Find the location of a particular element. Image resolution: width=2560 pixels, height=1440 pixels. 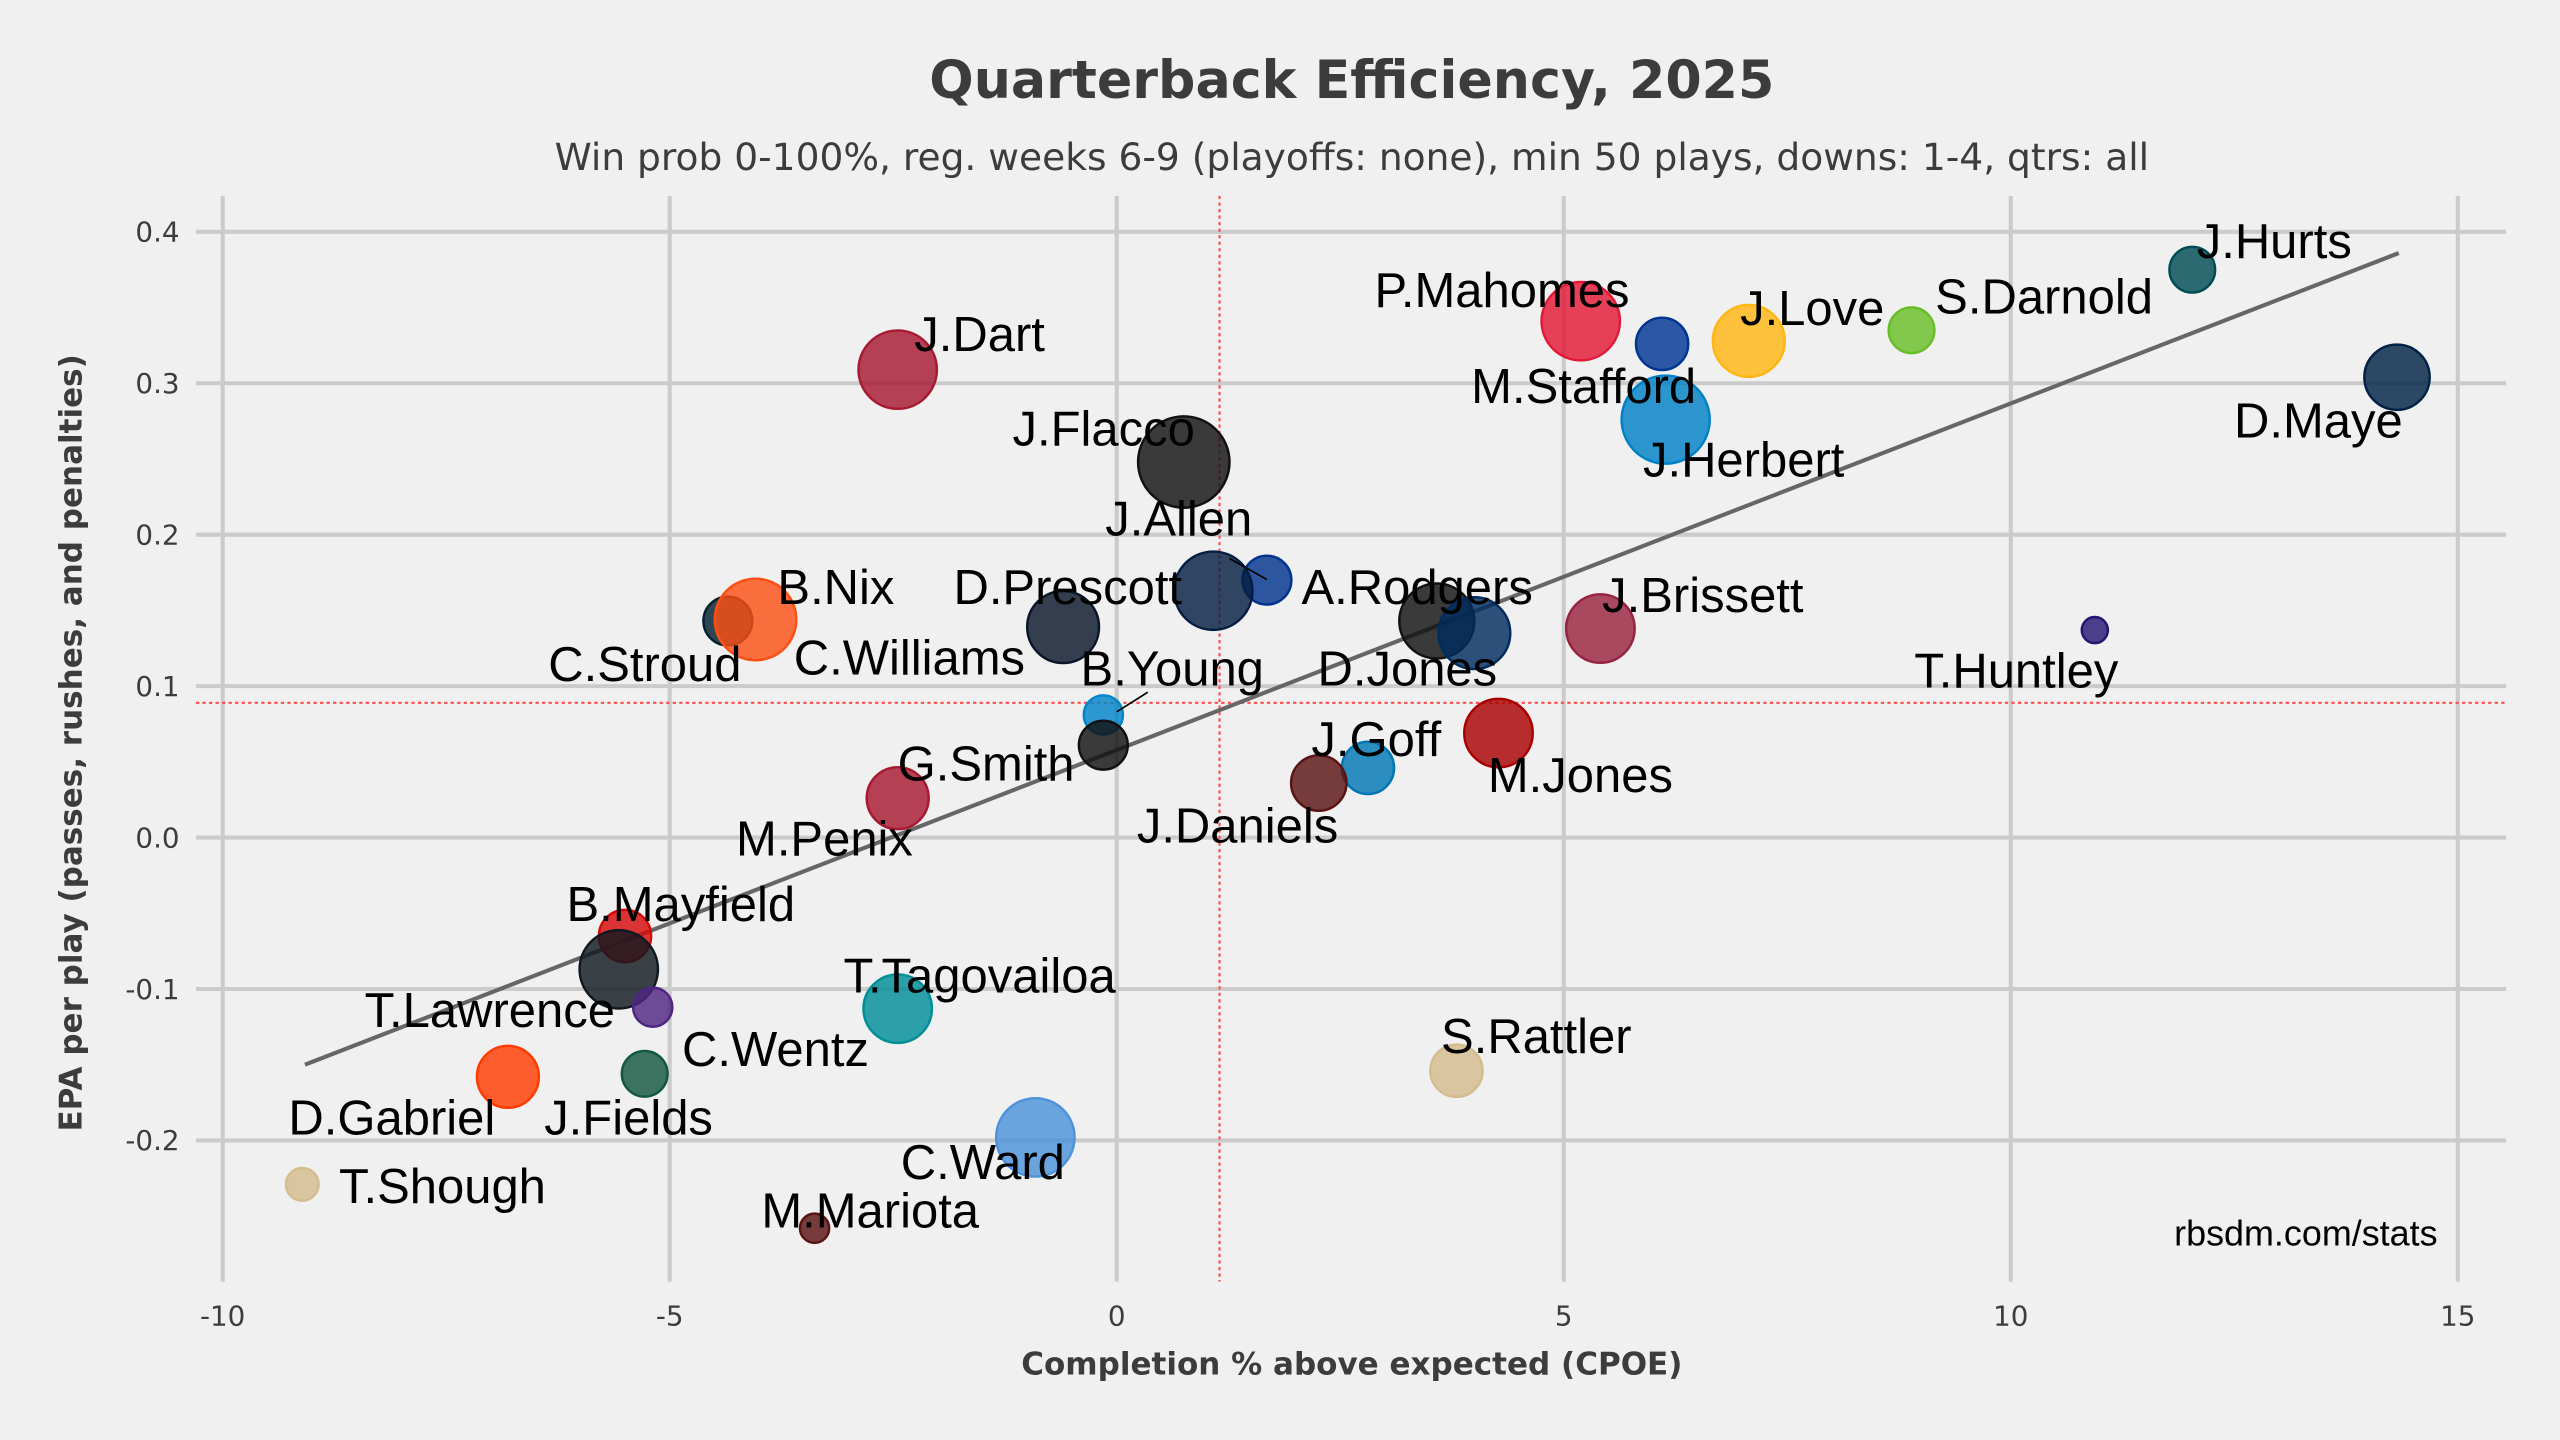

point-label: J.Flacco is located at coordinates (1104, 430).